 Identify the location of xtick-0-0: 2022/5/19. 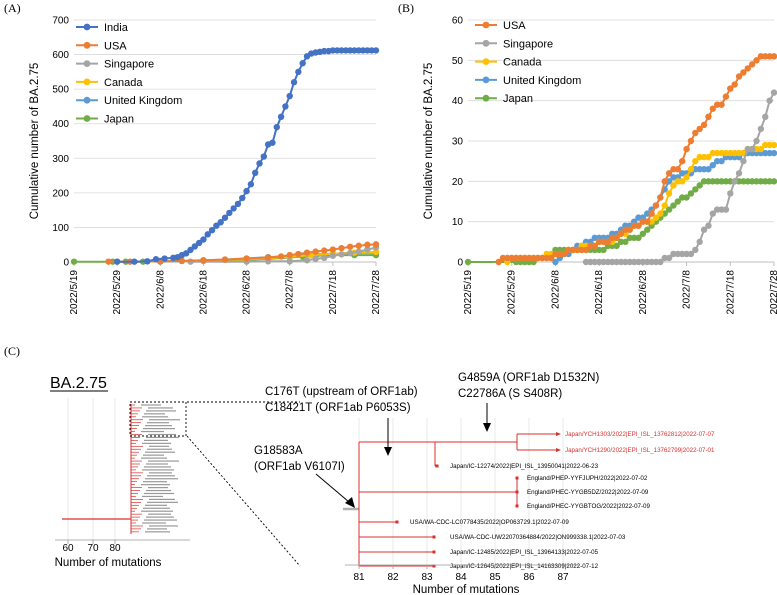
(74, 292).